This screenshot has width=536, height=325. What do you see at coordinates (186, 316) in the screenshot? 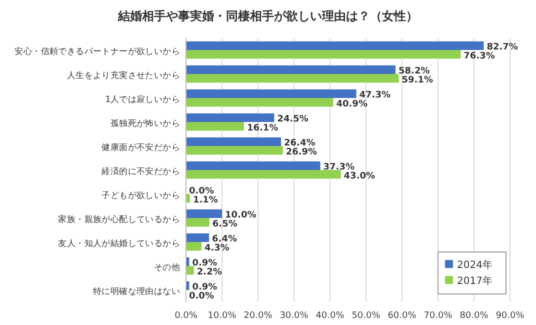
I see `x-tick-label: 0.0%` at bounding box center [186, 316].